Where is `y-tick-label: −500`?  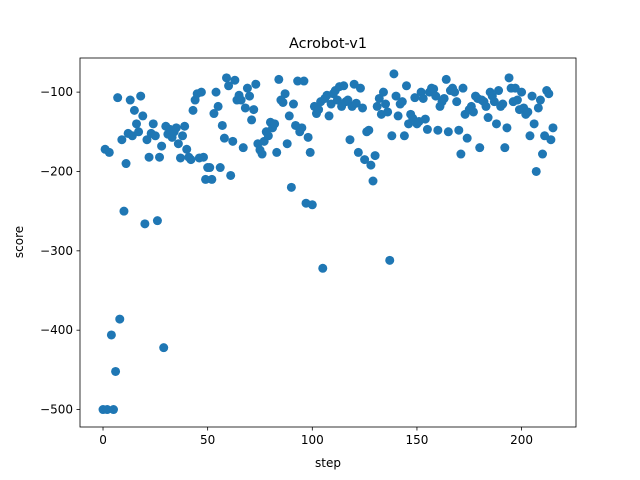 y-tick-label: −500 is located at coordinates (56, 410).